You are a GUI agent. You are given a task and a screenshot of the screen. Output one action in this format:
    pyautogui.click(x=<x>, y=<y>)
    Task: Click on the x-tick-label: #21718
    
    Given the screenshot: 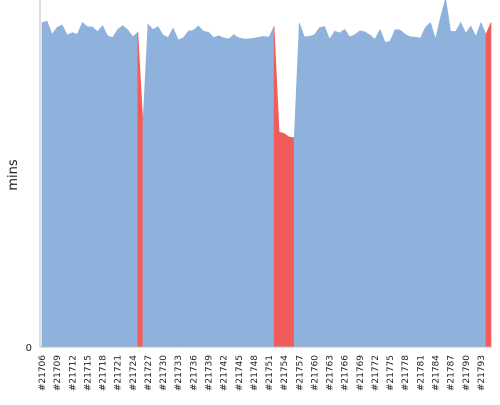 What is the action you would take?
    pyautogui.click(x=104, y=373)
    